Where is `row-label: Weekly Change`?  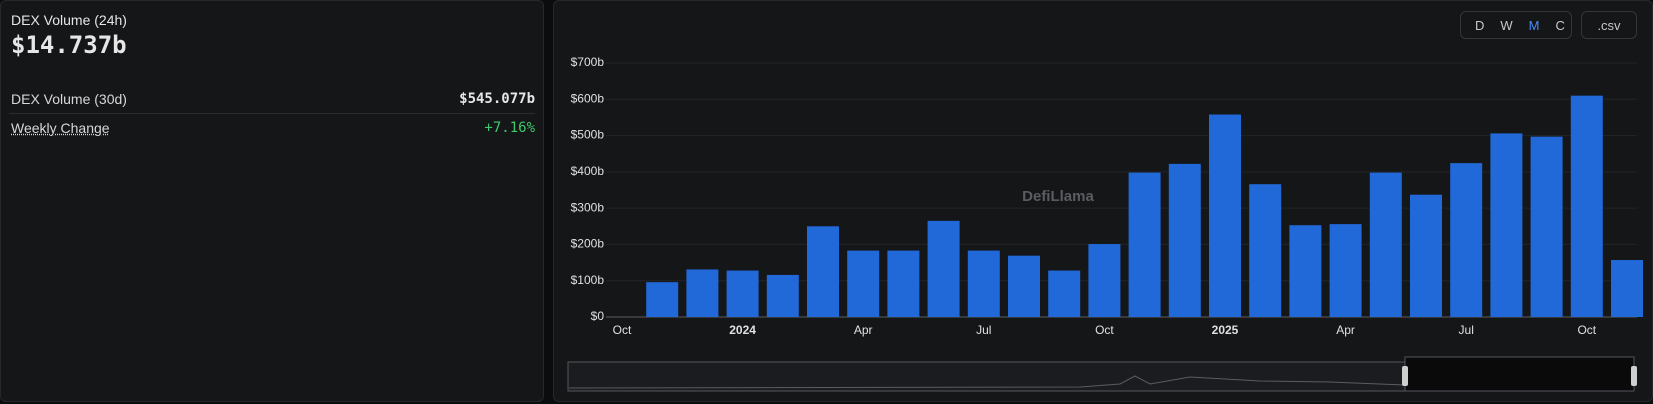 row-label: Weekly Change is located at coordinates (60, 128).